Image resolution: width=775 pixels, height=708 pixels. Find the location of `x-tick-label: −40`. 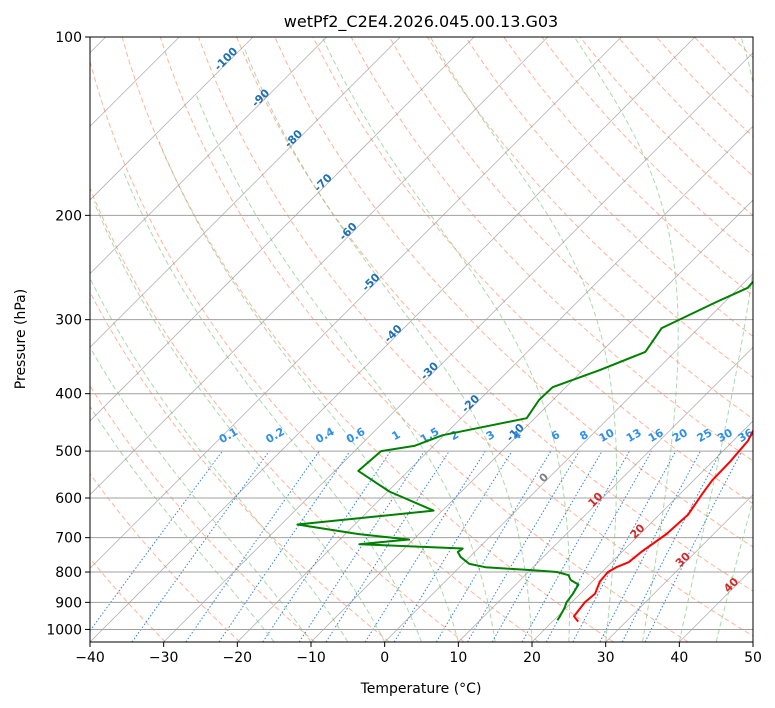

x-tick-label: −40 is located at coordinates (90, 658).